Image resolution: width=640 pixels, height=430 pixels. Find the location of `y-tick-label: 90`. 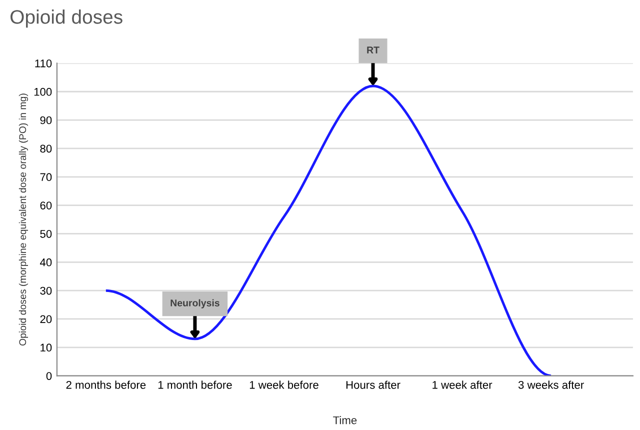

y-tick-label: 90 is located at coordinates (46, 120).